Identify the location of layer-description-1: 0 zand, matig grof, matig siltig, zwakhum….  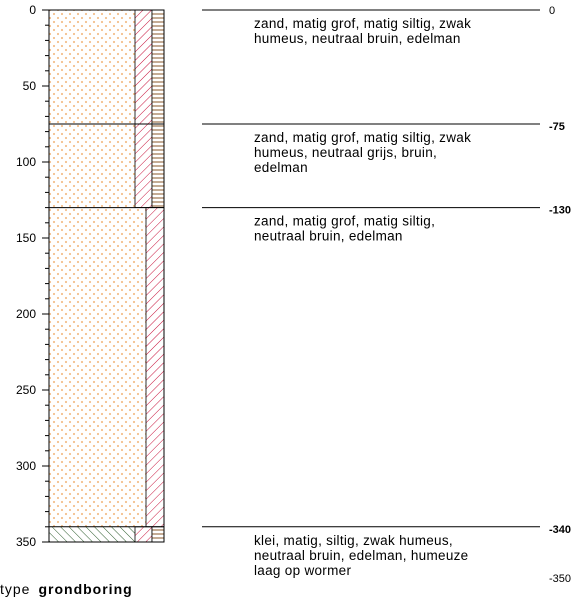
(378, 25).